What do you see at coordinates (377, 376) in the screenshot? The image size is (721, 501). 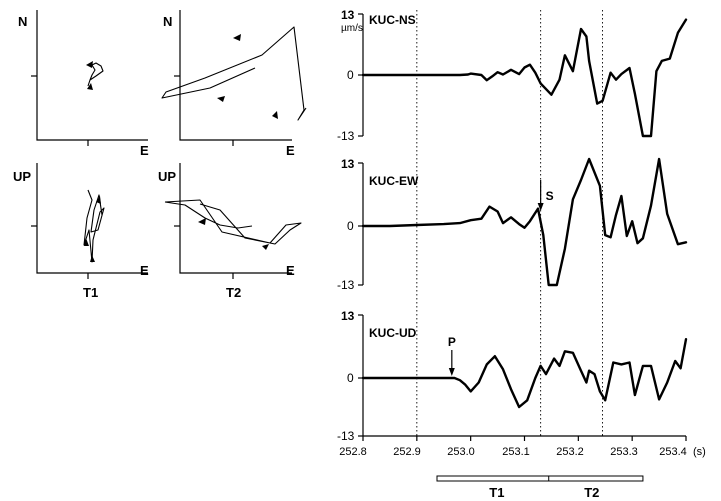 I see `ud-y-axis: 13 0 -13 KUC-UD` at bounding box center [377, 376].